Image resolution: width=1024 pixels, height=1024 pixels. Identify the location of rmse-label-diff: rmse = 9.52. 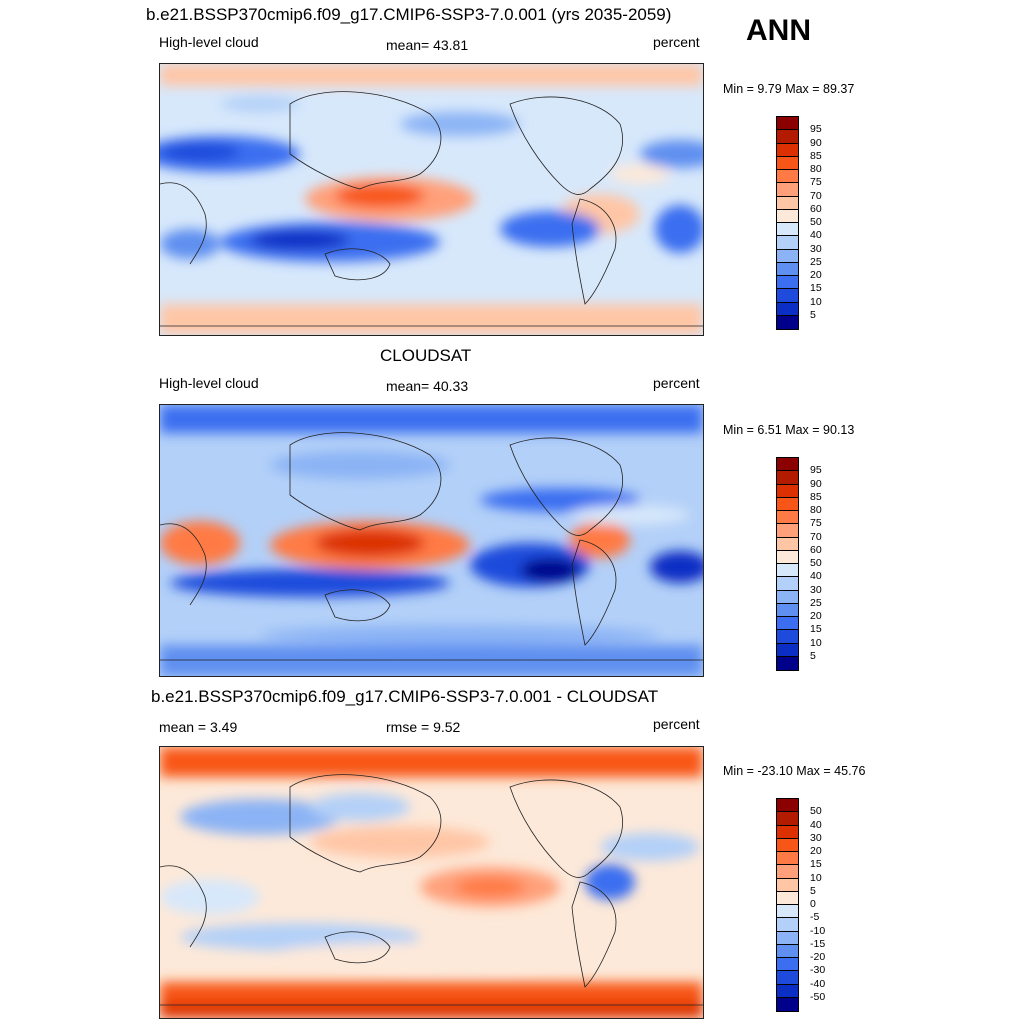
(423, 727).